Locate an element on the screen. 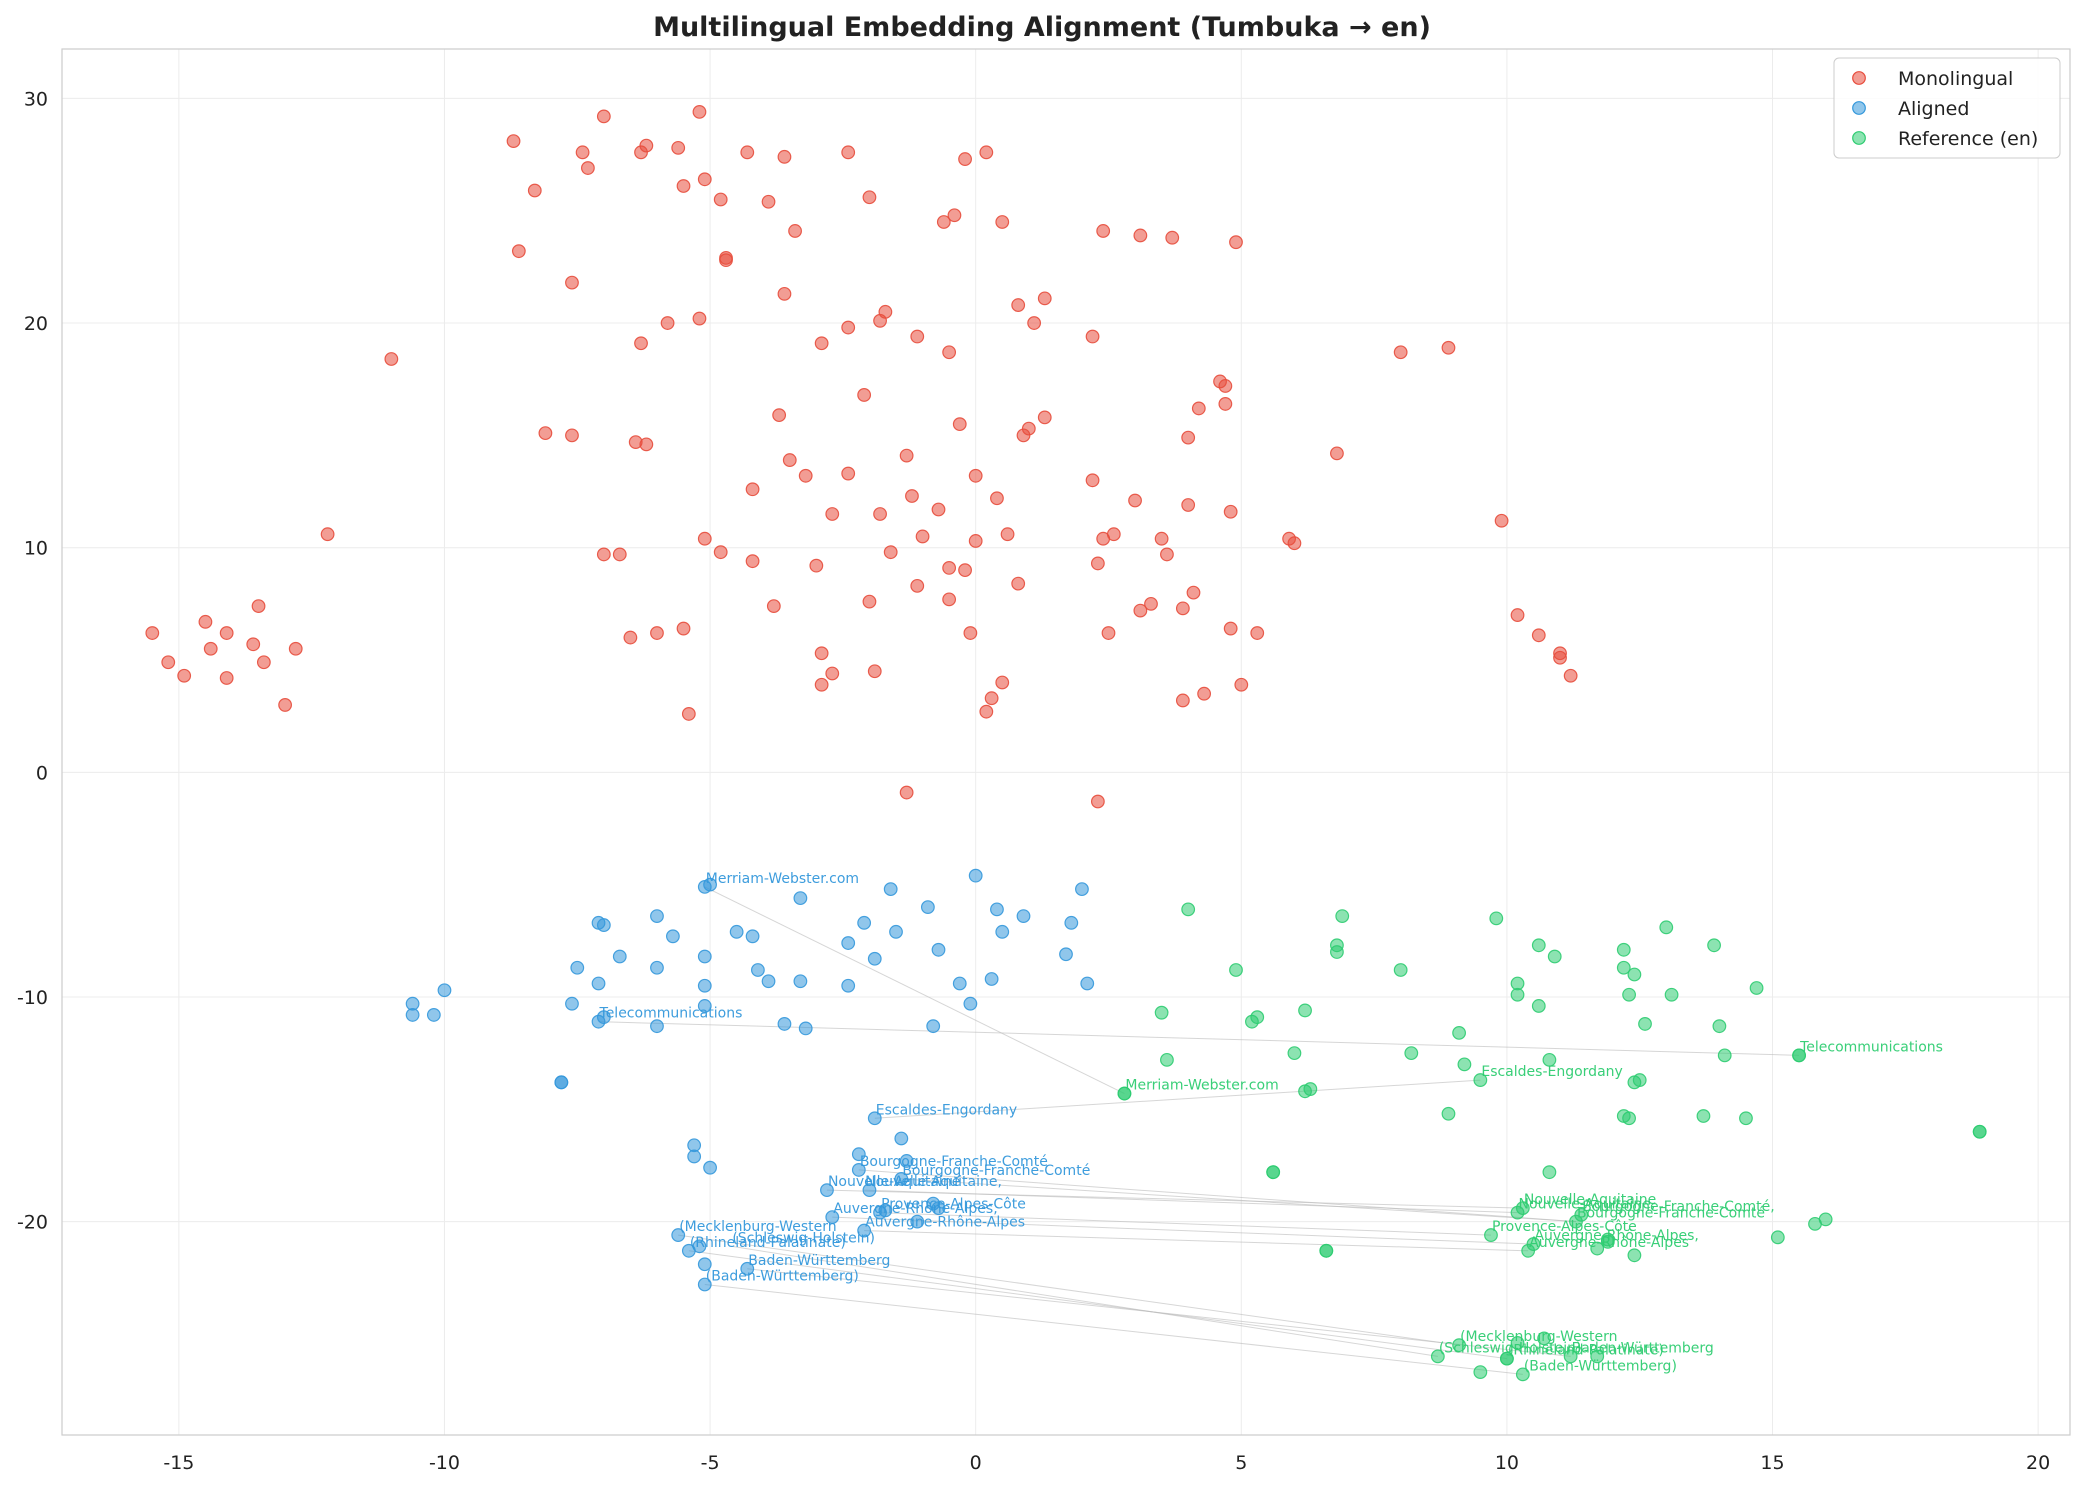 The width and height of the screenshot is (2085, 1487). x-tick-label: 5 is located at coordinates (1241, 1463).